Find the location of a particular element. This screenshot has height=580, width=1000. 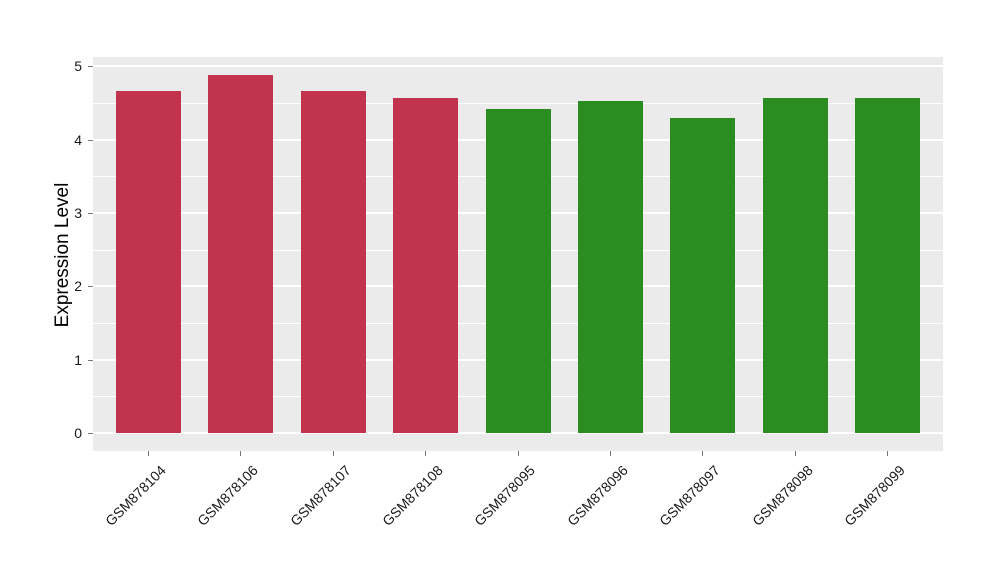

x-tick-label-GSM878106: GSM878106 is located at coordinates (228, 495).